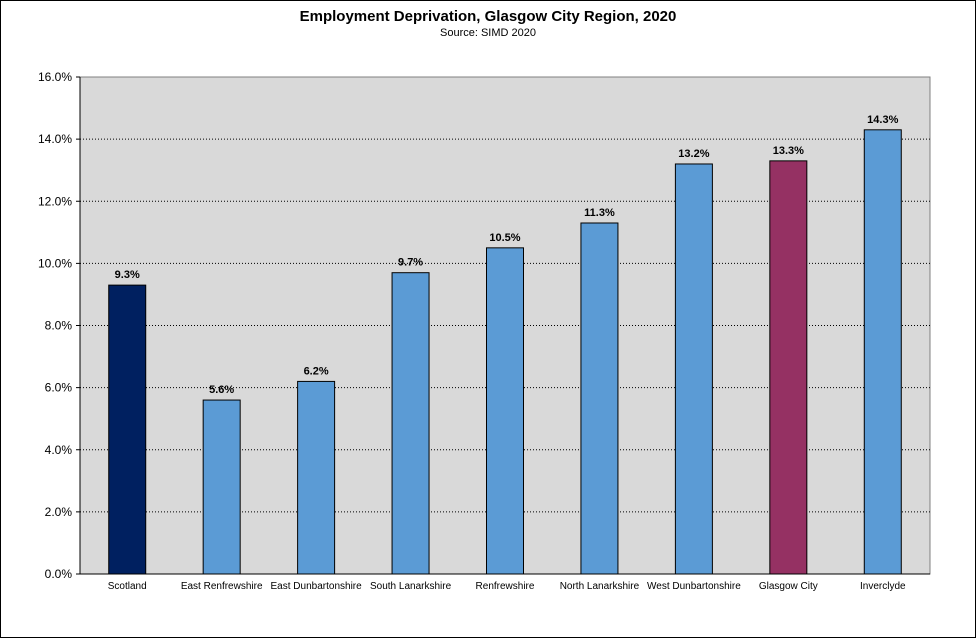 The width and height of the screenshot is (976, 638). I want to click on y-axis: 0.0% 2.0% 4.0% 6.0% 8.0% 10.0% 12.0% 14.0% 16.0%, so click(59, 325).